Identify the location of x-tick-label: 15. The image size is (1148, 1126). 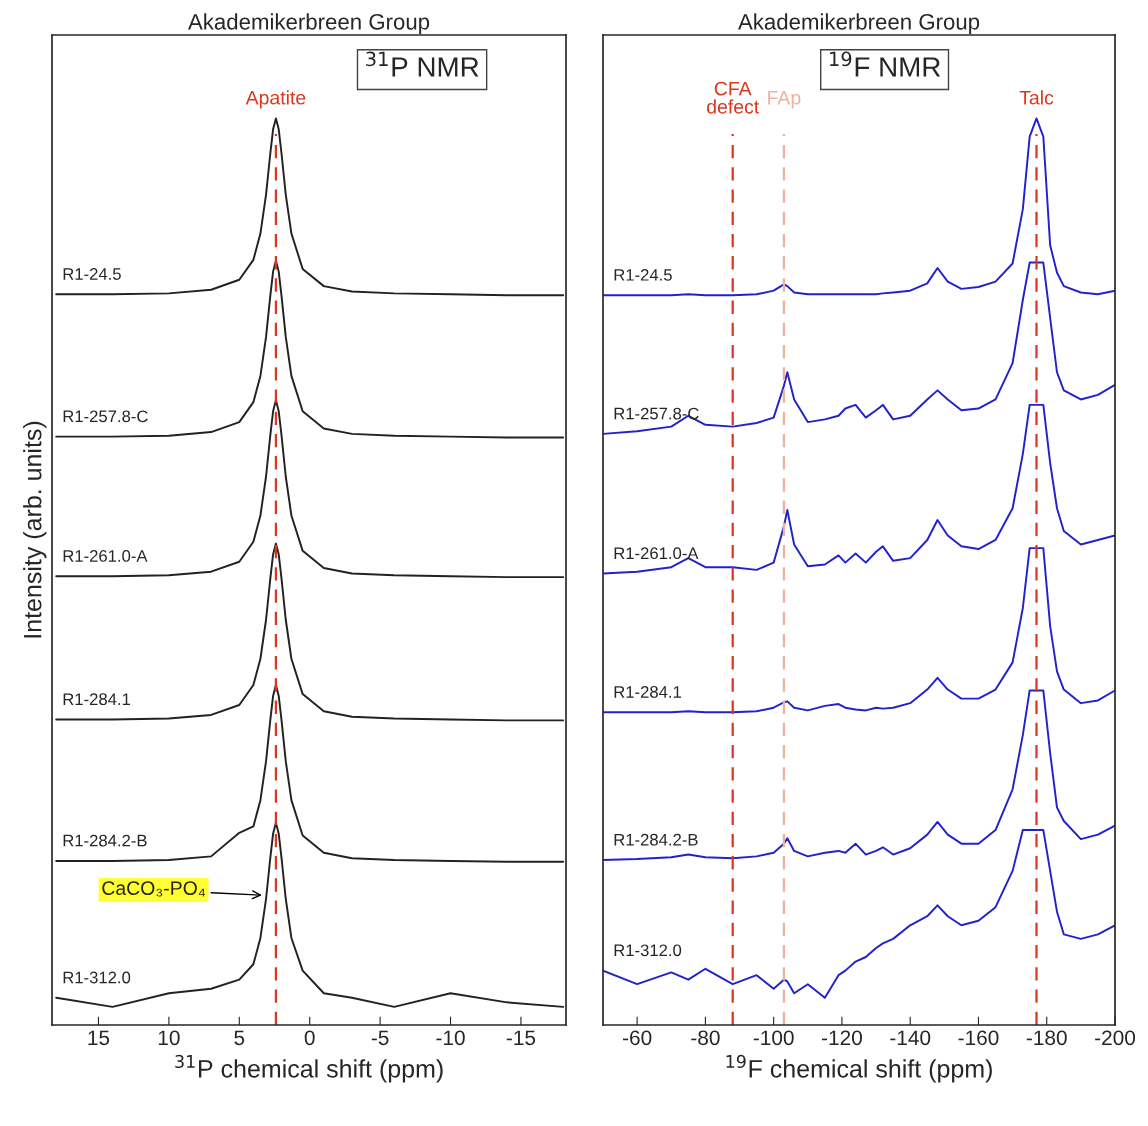
(99, 1038).